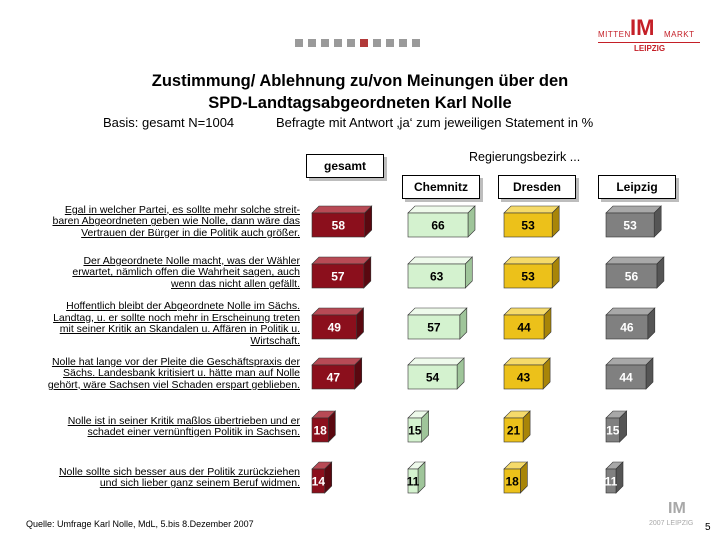  I want to click on bar-value-label: 49, so click(335, 328).